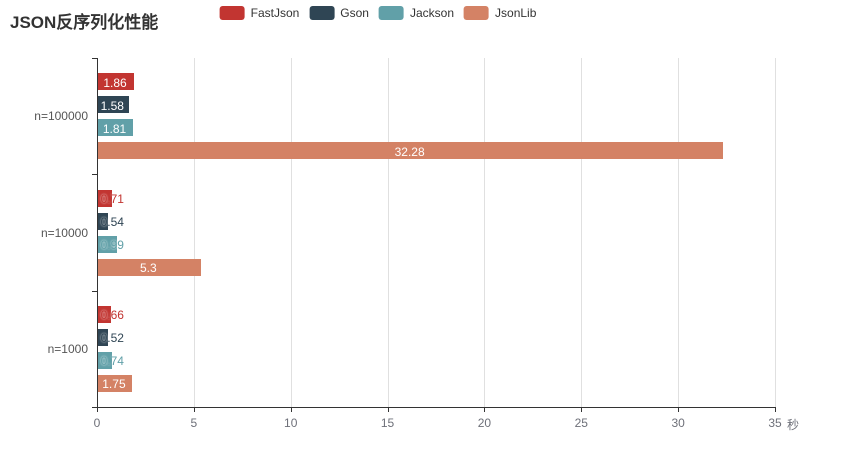 The width and height of the screenshot is (860, 470). What do you see at coordinates (61, 116) in the screenshot?
I see `y-axis-category-label: n=100000` at bounding box center [61, 116].